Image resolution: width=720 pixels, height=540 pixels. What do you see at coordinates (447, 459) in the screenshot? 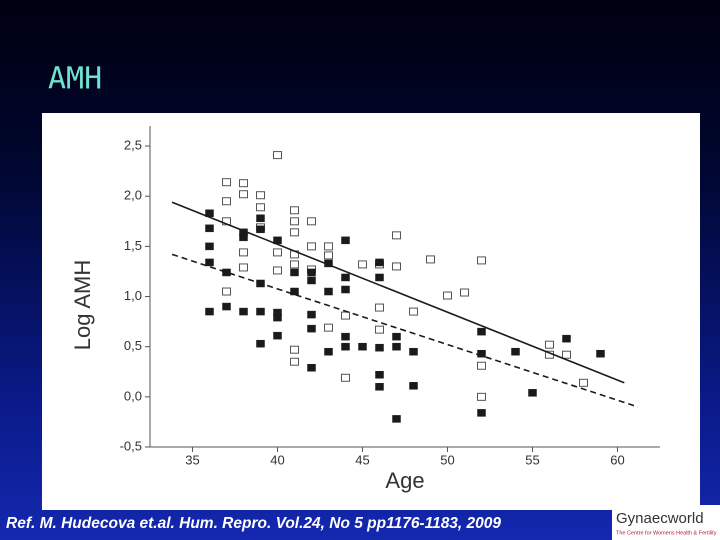
I see `x-tick-label: 50` at bounding box center [447, 459].